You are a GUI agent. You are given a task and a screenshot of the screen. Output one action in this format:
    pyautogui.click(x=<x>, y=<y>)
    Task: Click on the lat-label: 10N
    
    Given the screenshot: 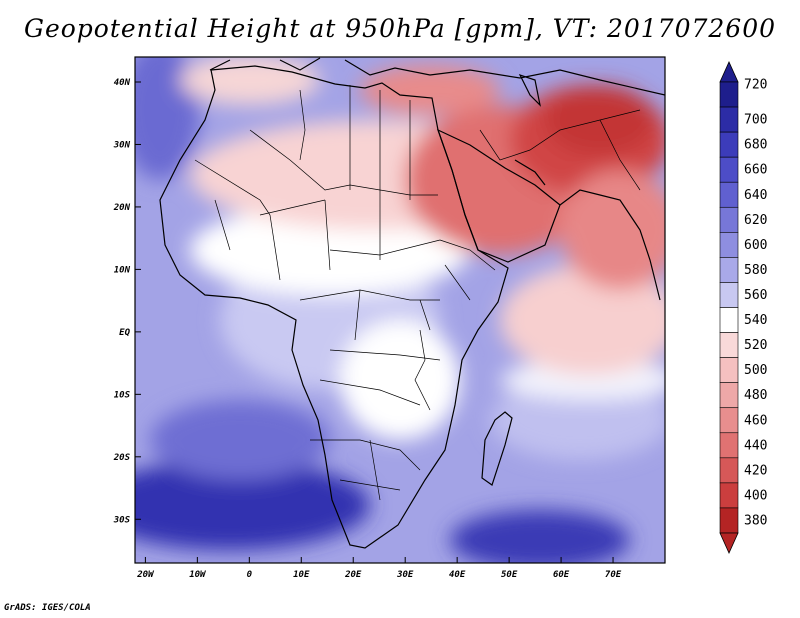 What is the action you would take?
    pyautogui.click(x=122, y=270)
    